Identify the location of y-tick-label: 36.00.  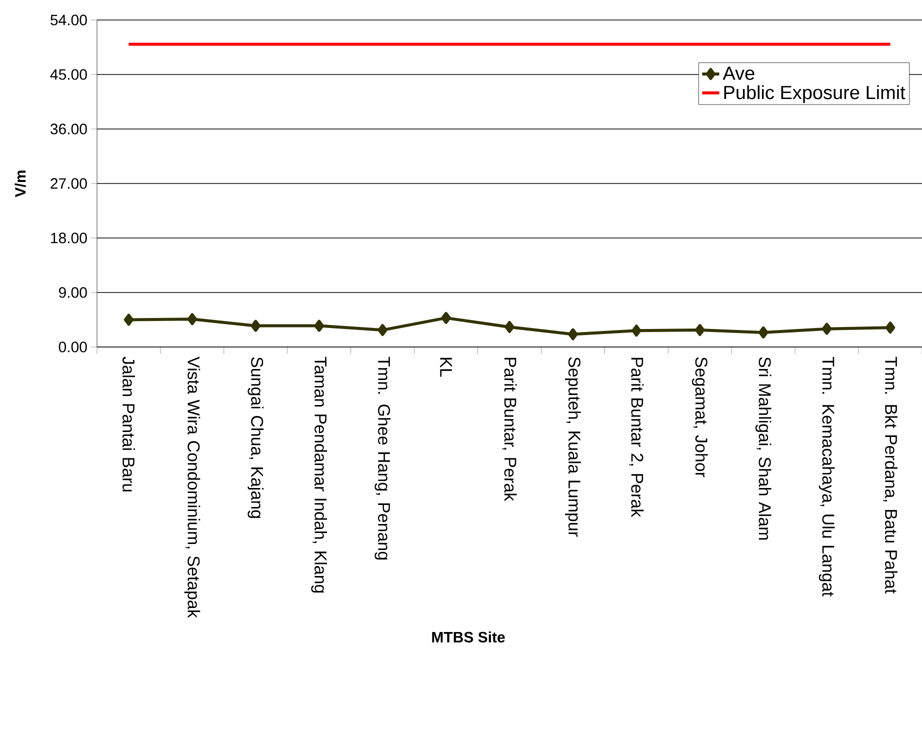
(68, 129).